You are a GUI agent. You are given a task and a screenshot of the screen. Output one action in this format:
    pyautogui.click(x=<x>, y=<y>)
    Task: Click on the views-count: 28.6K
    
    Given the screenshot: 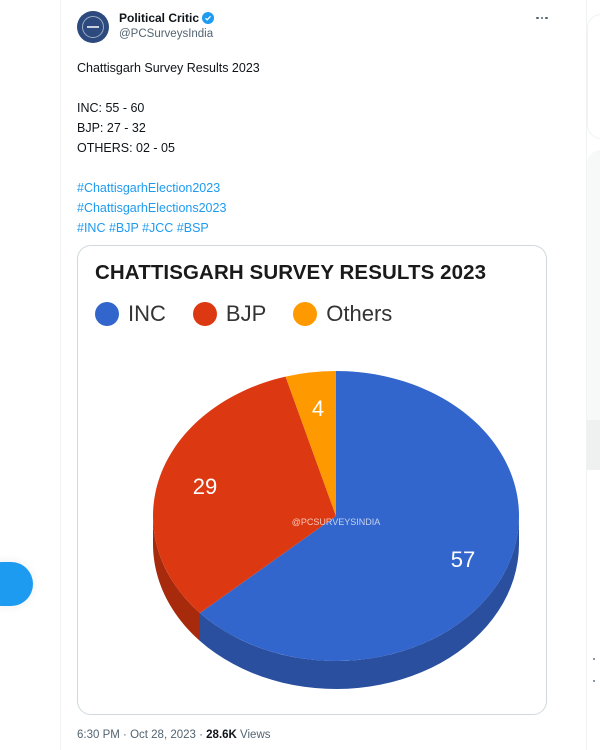 What is the action you would take?
    pyautogui.click(x=221, y=735)
    